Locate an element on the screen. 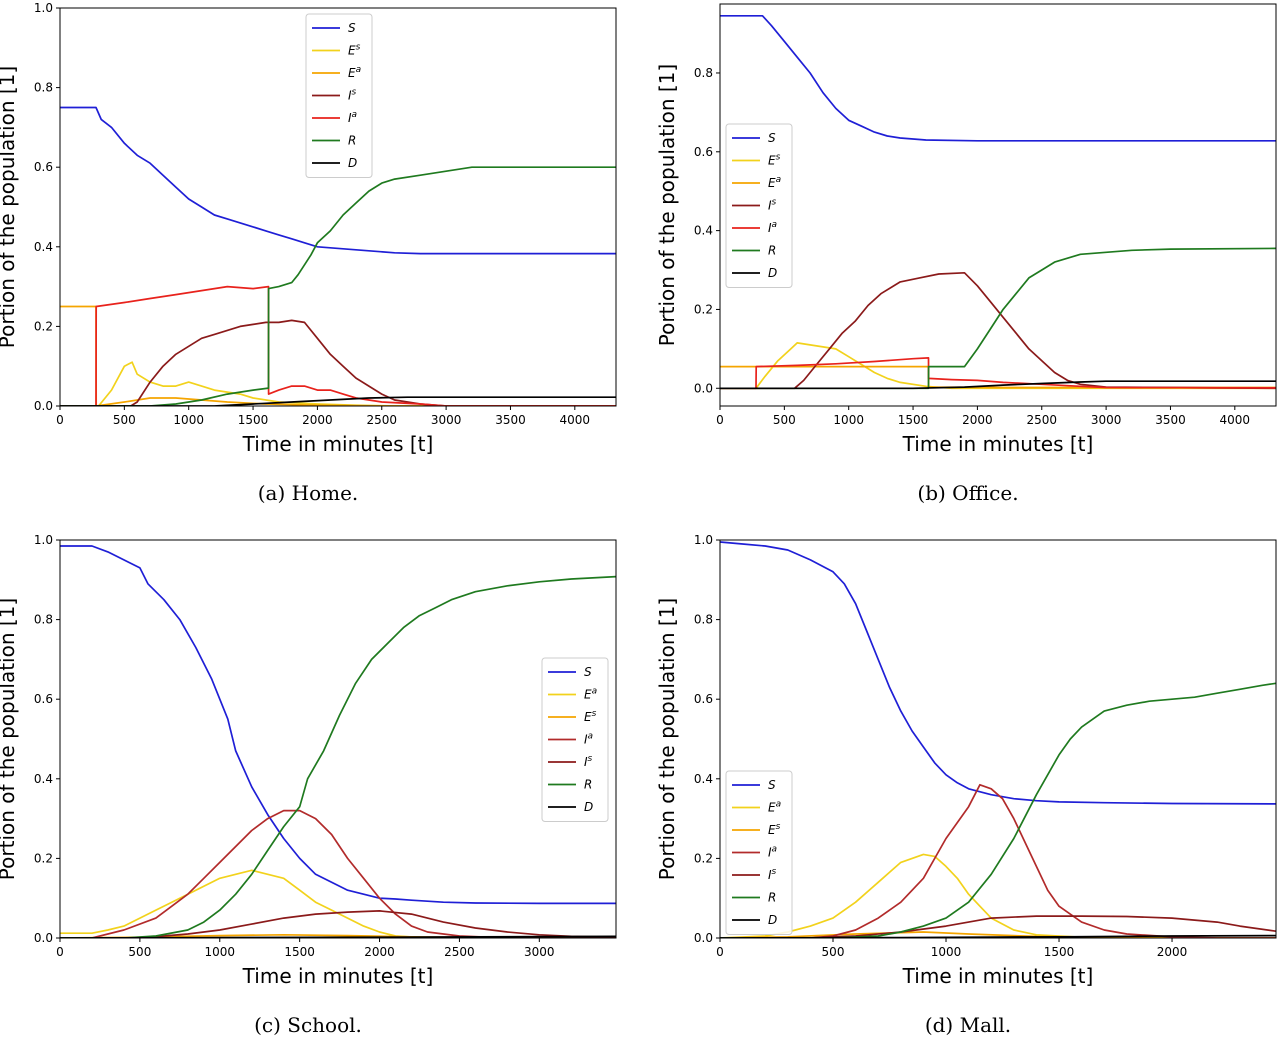 This screenshot has width=1280, height=1049. panel-caption: (c) School. is located at coordinates (308, 1025).